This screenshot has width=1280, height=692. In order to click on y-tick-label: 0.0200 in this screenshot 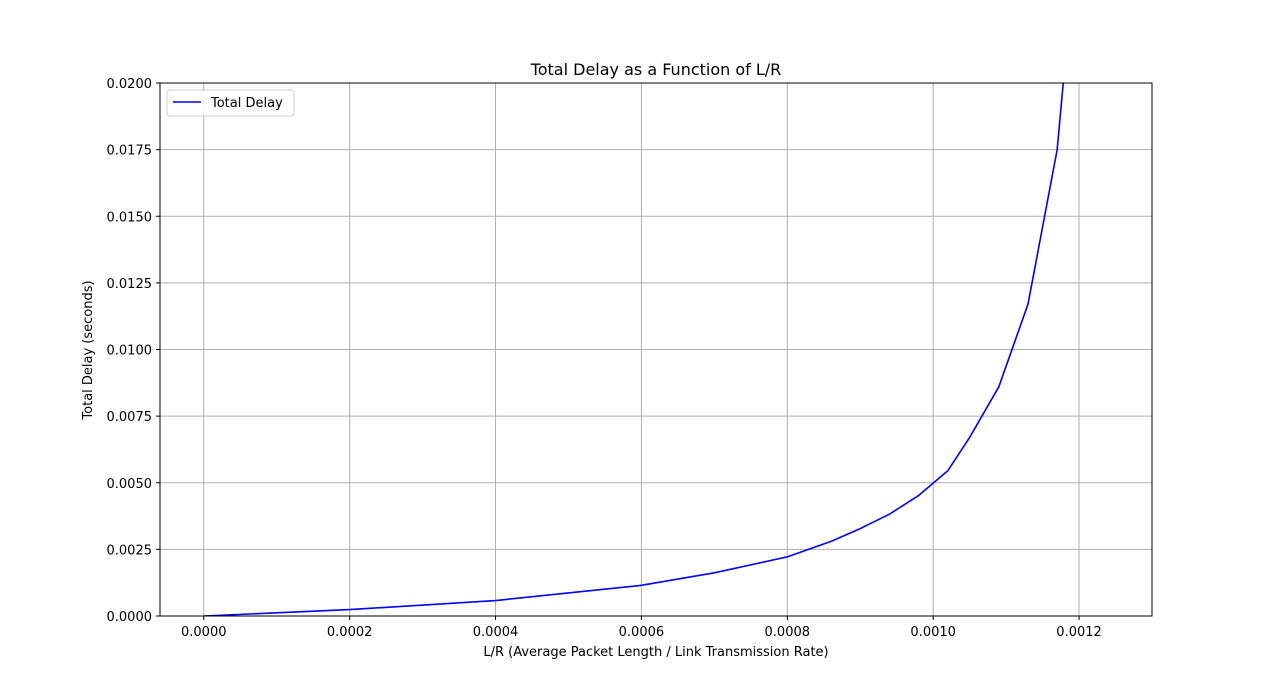, I will do `click(130, 84)`.